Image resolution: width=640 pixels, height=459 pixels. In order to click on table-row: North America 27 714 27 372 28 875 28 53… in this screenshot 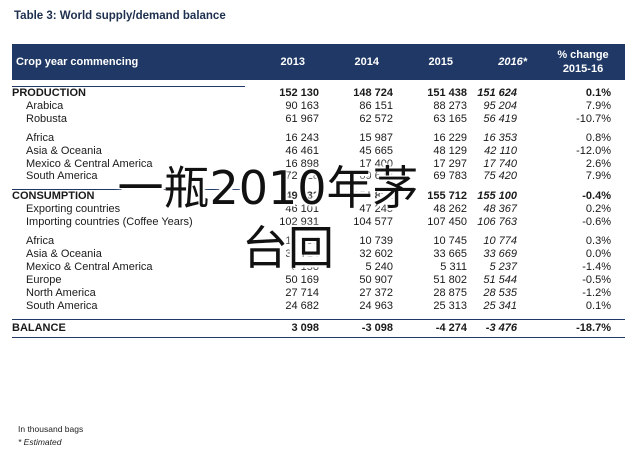, I will do `click(318, 293)`.